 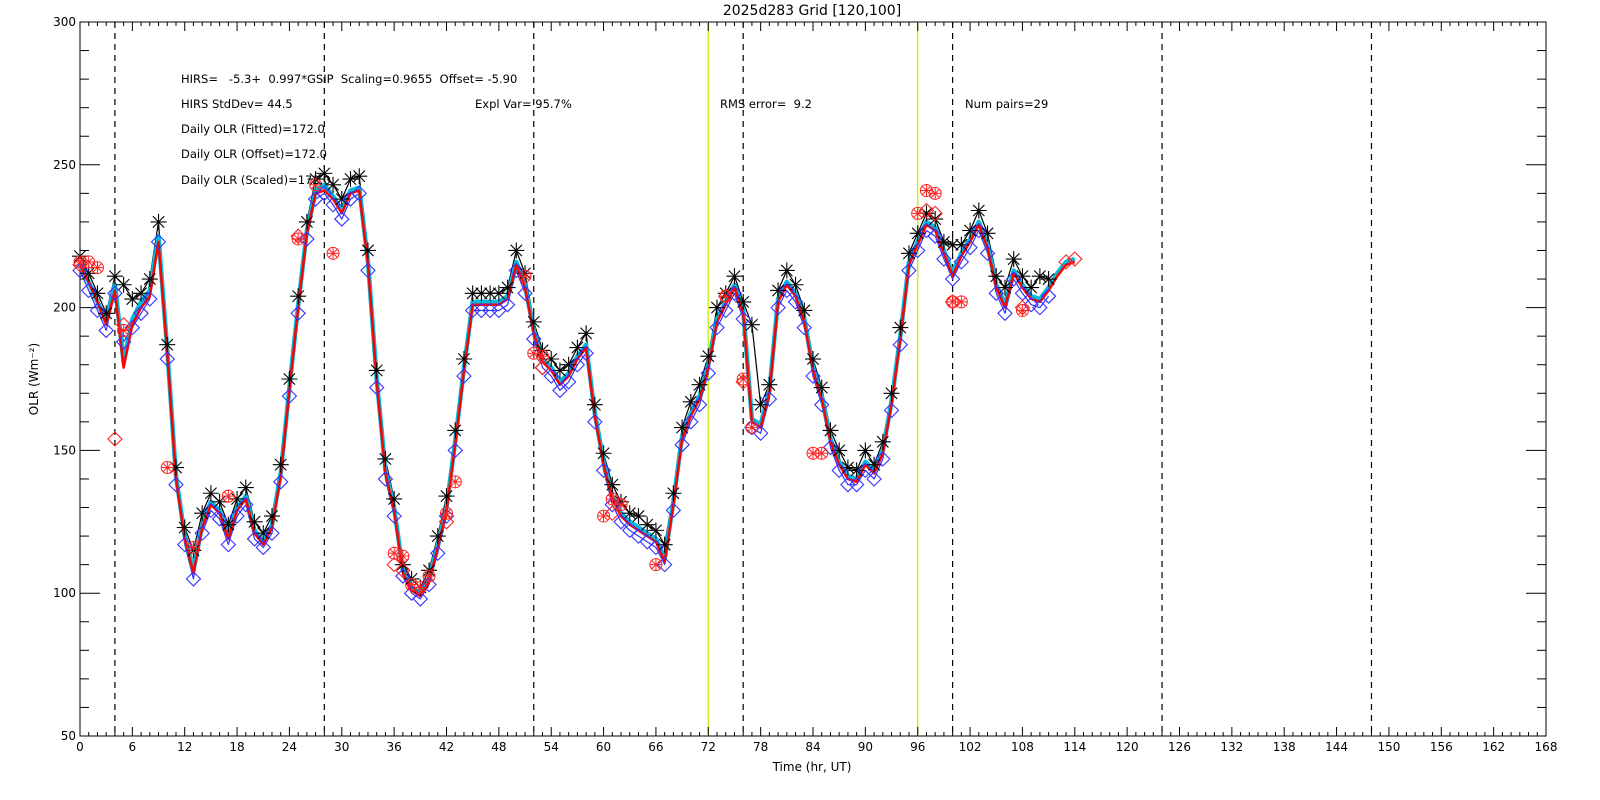 I want to click on y-tick-label: 300, so click(x=64, y=22).